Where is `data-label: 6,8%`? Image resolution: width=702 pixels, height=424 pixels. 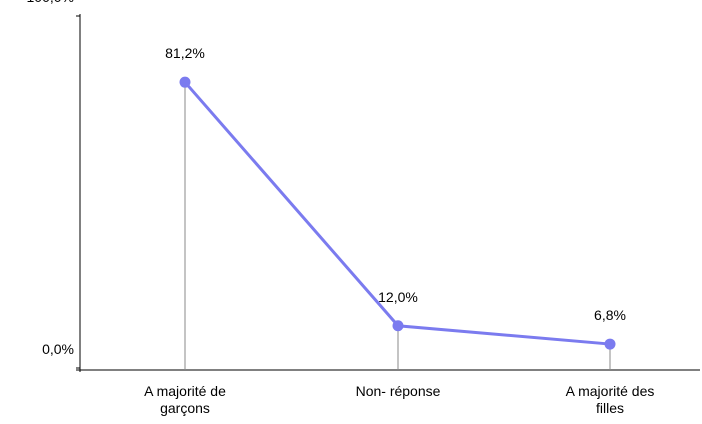 data-label: 6,8% is located at coordinates (610, 315).